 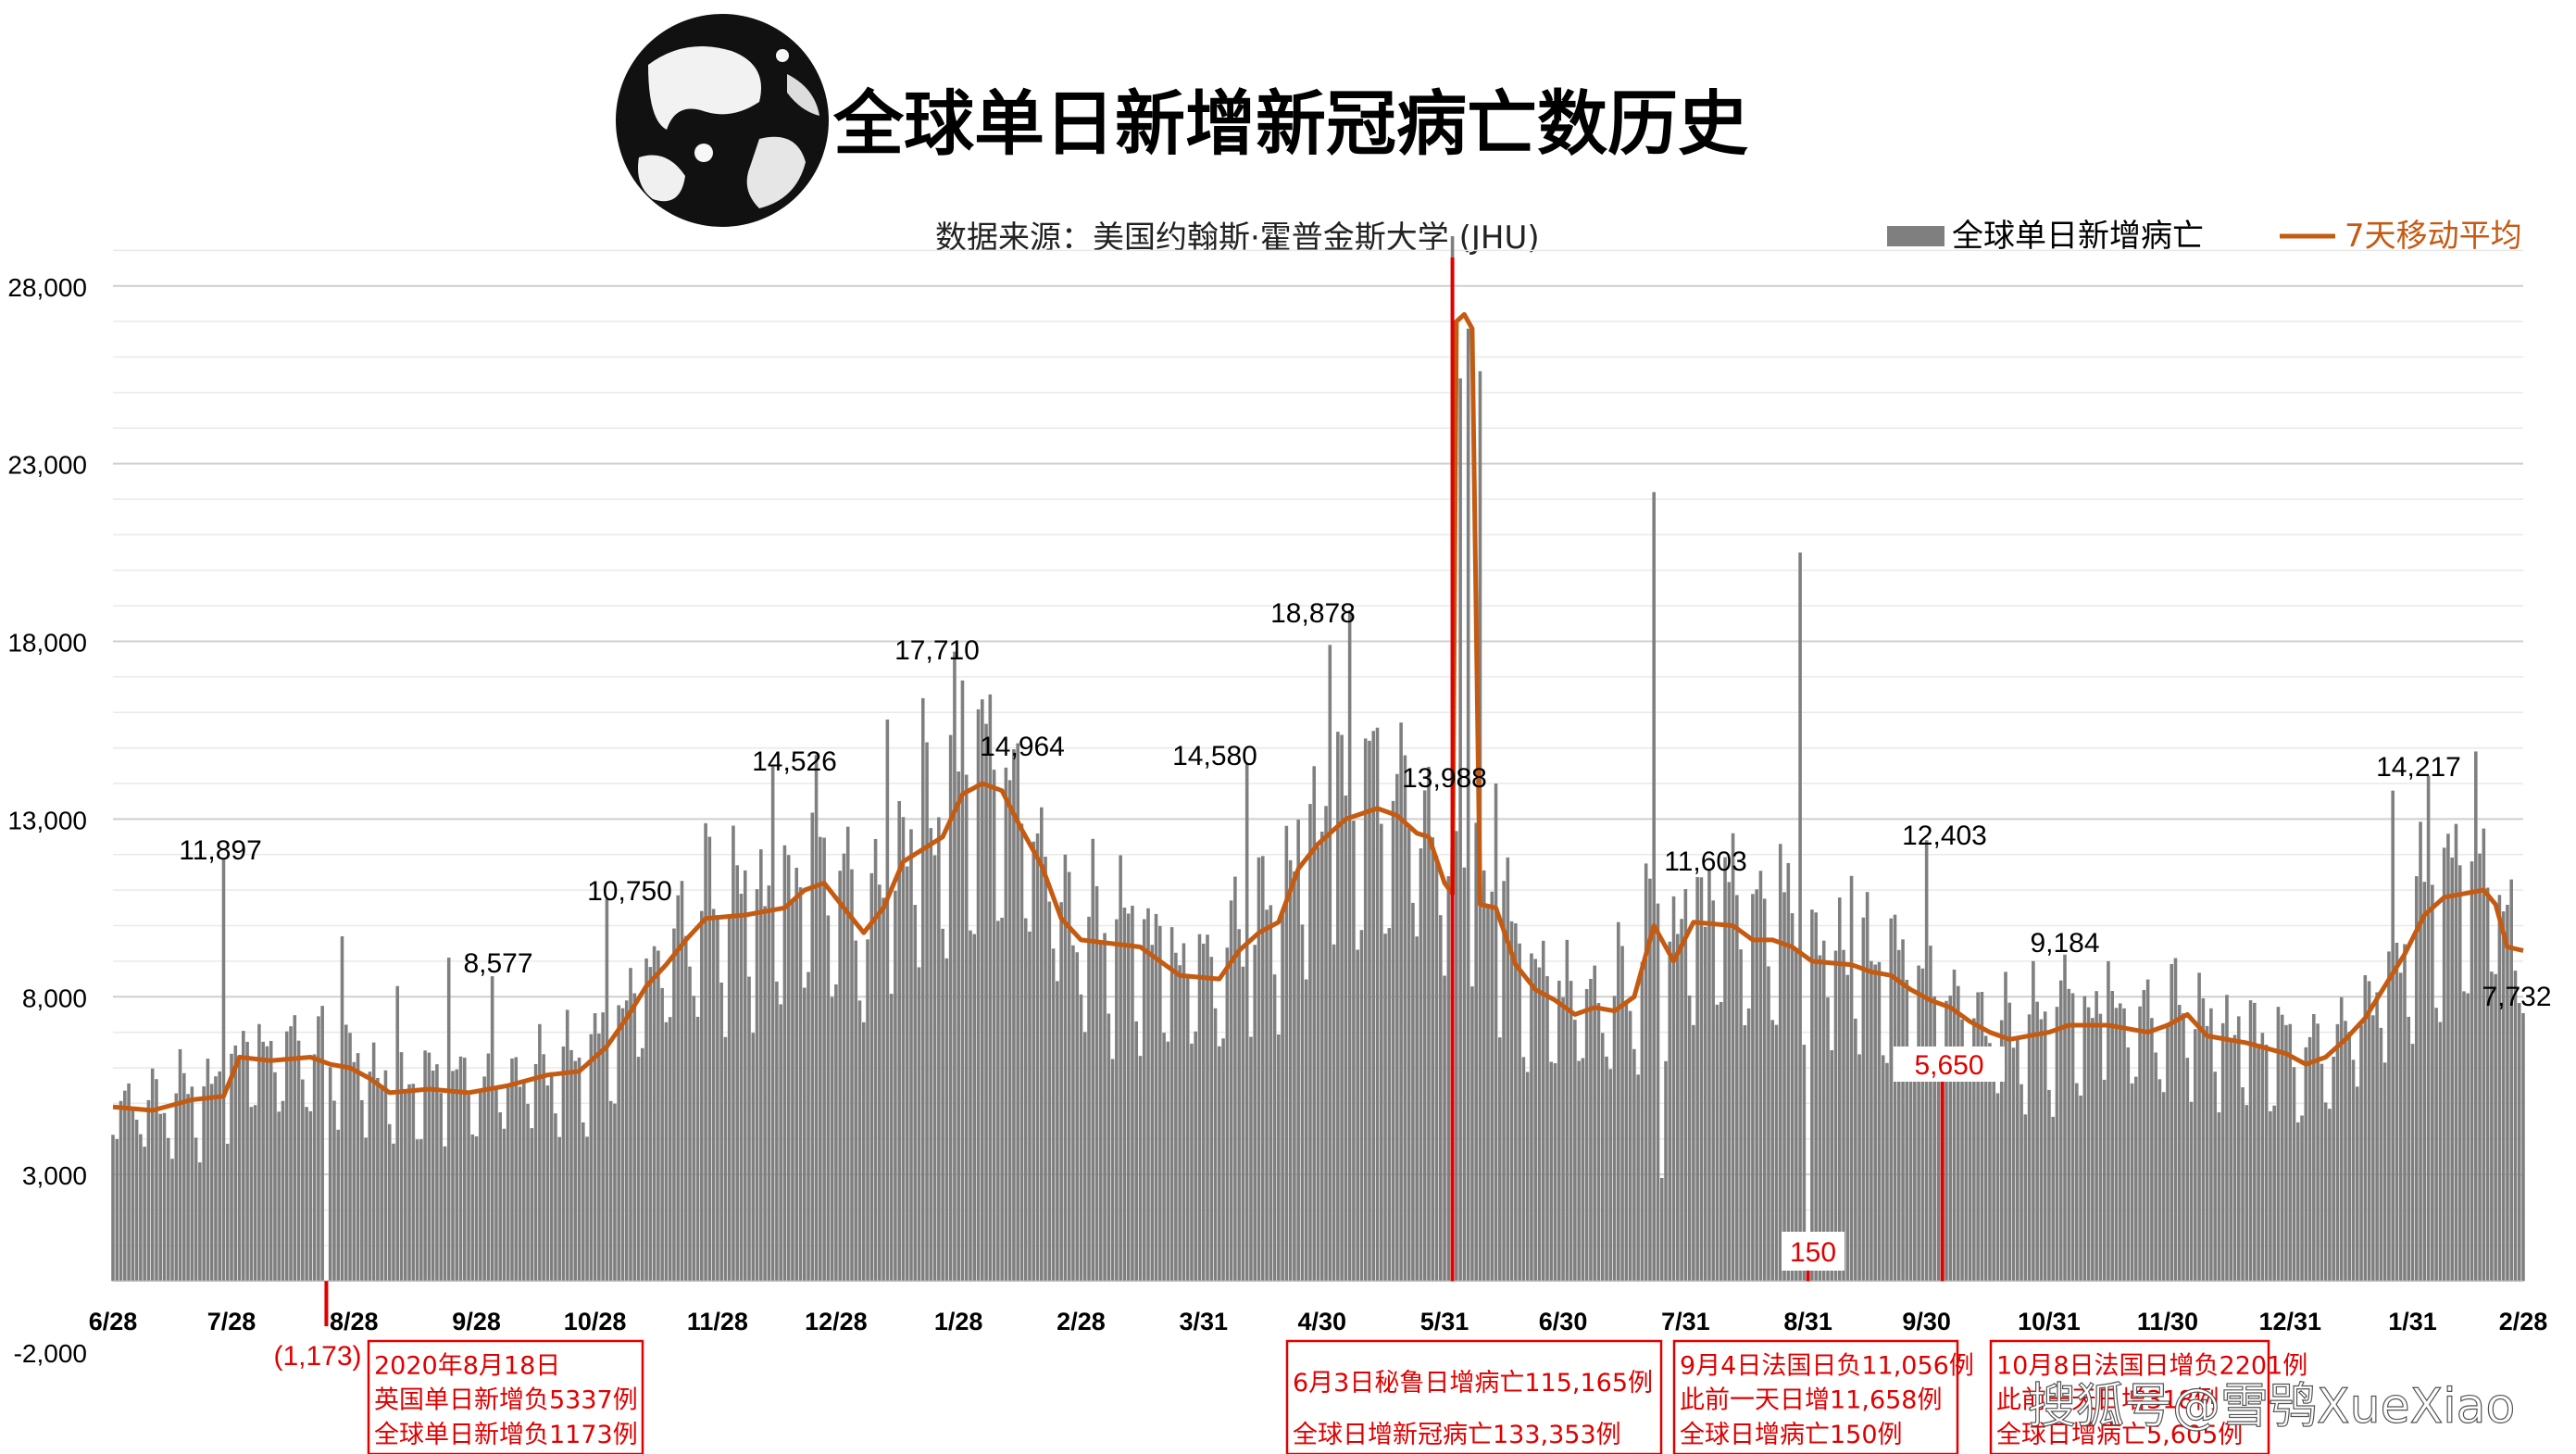 What do you see at coordinates (1457, 1435) in the screenshot?
I see `annotation-line: 全球日增新冠病亡133,353例` at bounding box center [1457, 1435].